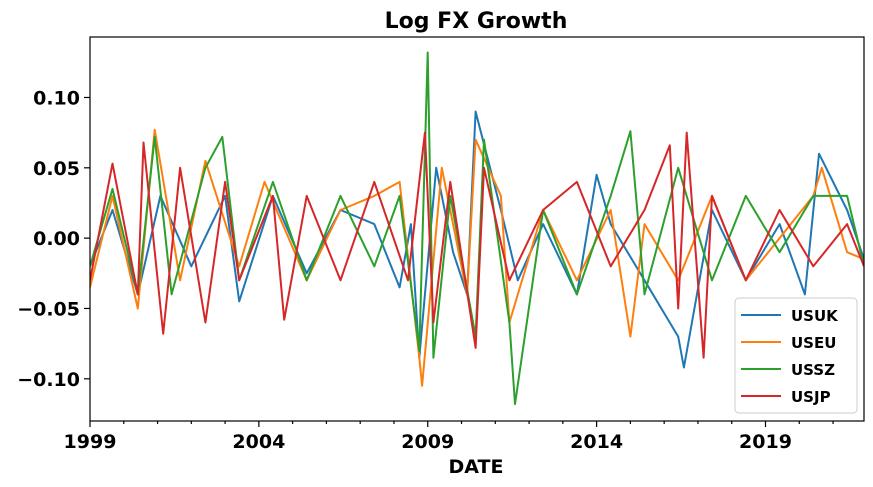 The image size is (873, 487). I want to click on y-tick-label: −0.10, so click(48, 380).